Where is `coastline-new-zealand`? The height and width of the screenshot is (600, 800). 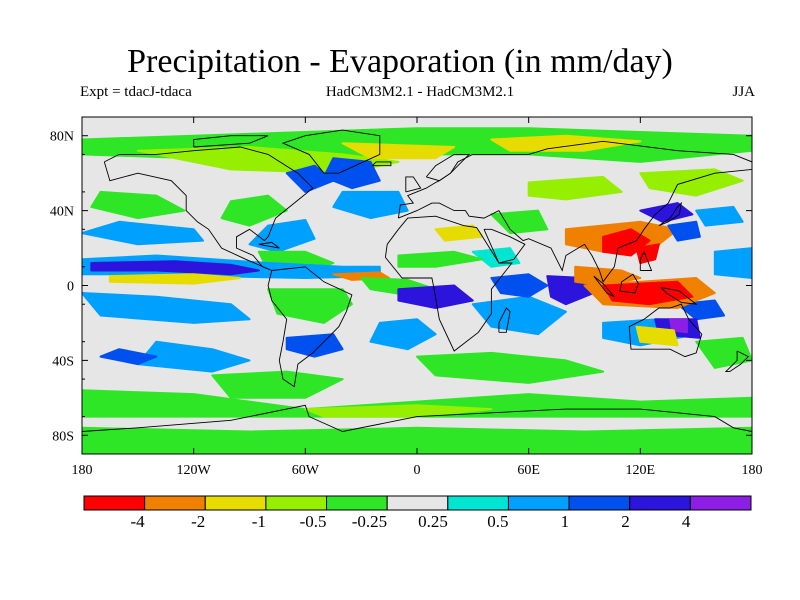
coastline-new-zealand is located at coordinates (737, 361).